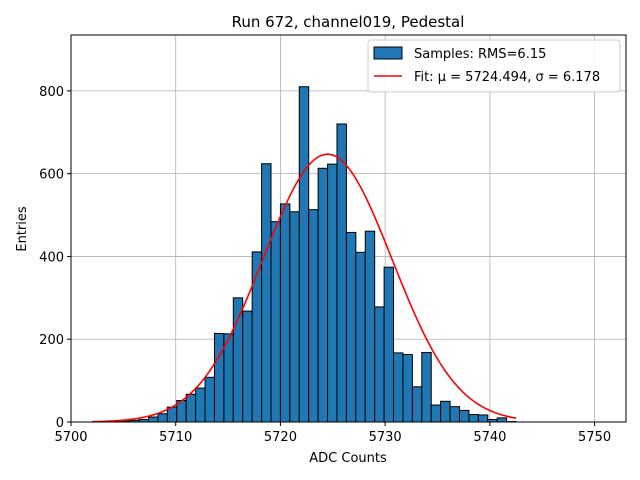 This screenshot has width=640, height=480. Describe the element at coordinates (348, 458) in the screenshot. I see `x-axis-label: ADC Counts` at that location.